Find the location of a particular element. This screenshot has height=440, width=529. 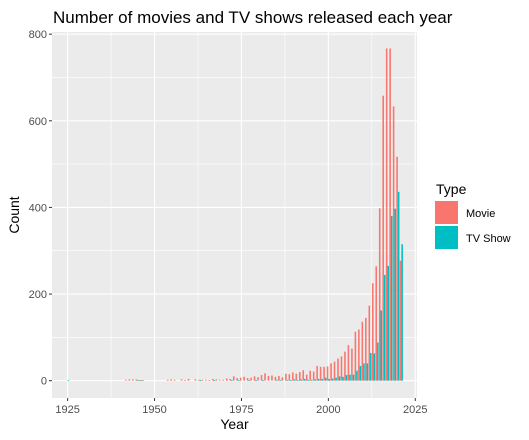

legend: Type Movie TV Show is located at coordinates (473, 215).